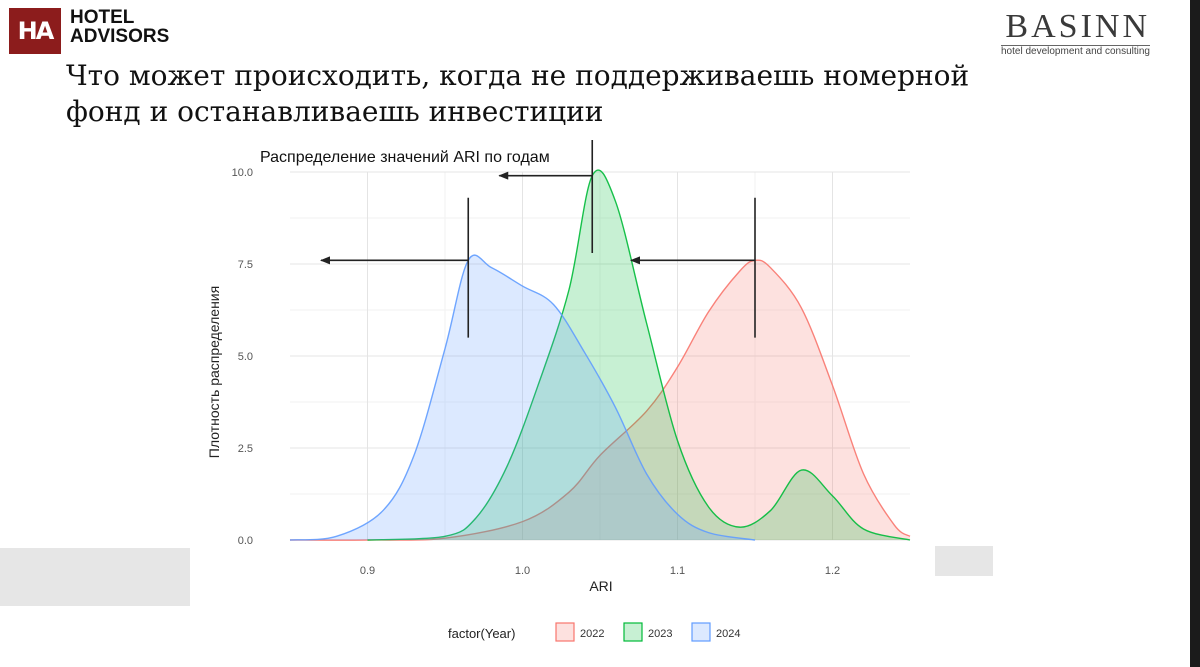  I want to click on legend-swatch-2022, so click(565, 632).